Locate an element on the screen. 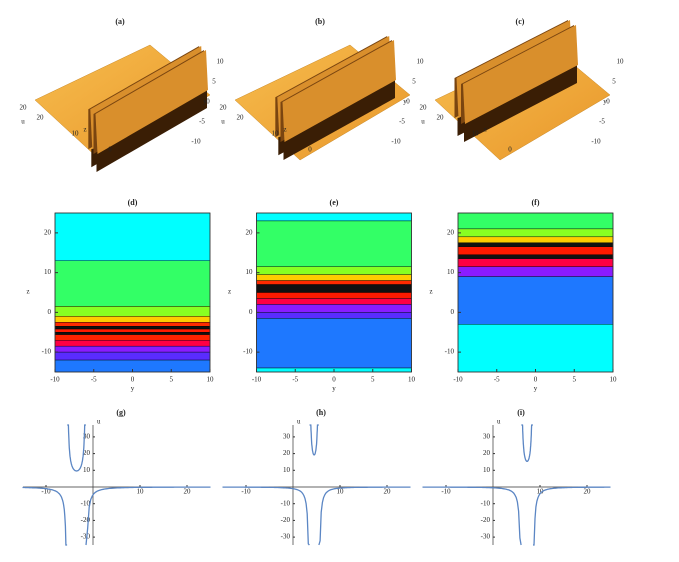  panel-label: (b) is located at coordinates (320, 21).